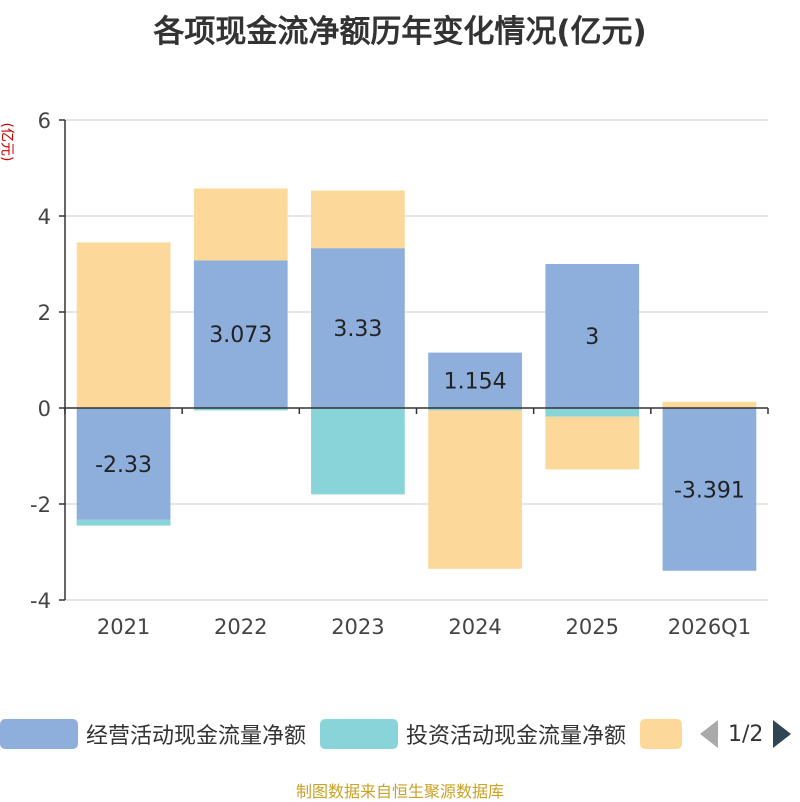  Describe the element at coordinates (474, 627) in the screenshot. I see `x-tick-label: 2024` at that location.